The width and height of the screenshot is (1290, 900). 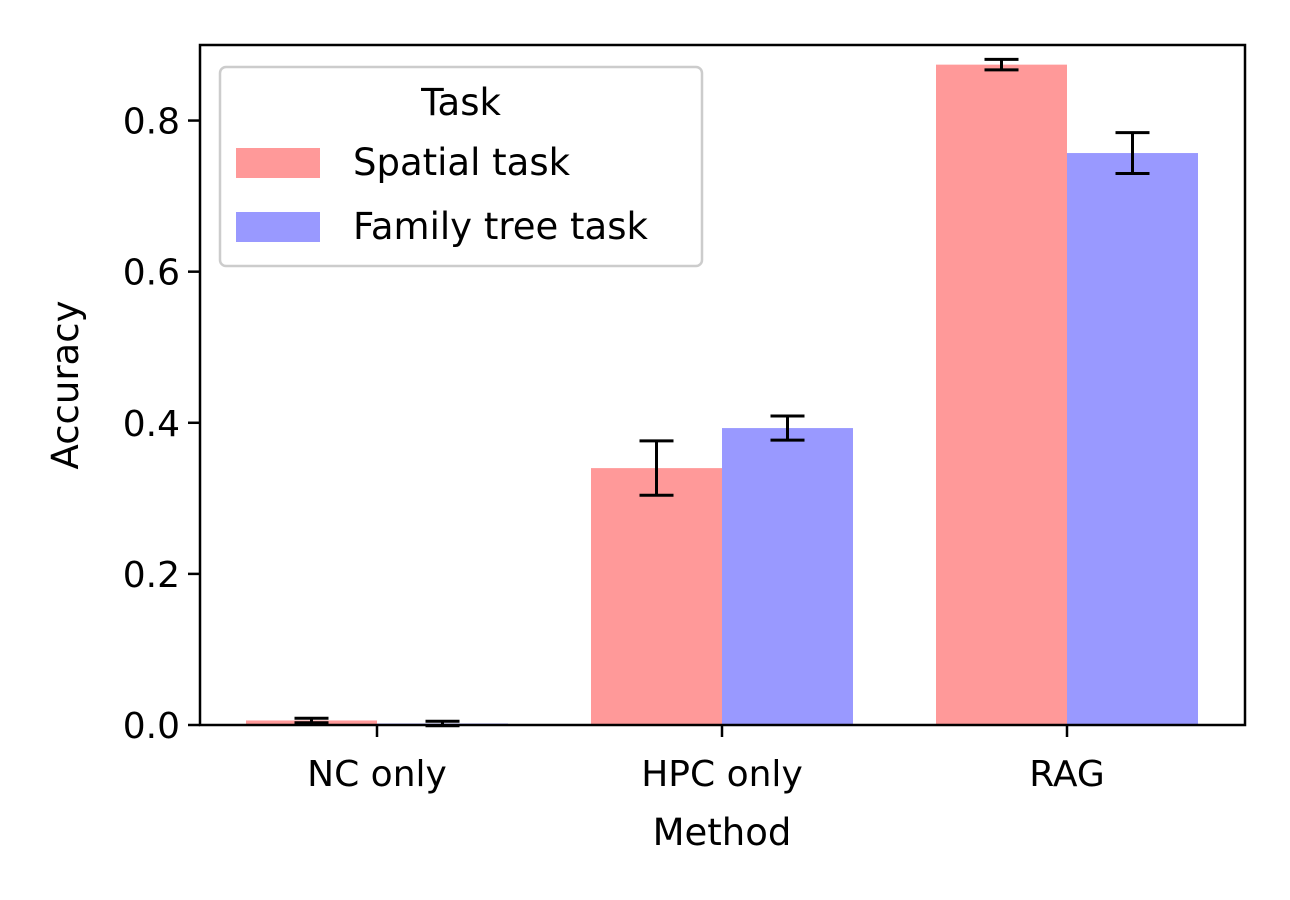 I want to click on legend-label-spatial-task: Spatial task, so click(x=462, y=162).